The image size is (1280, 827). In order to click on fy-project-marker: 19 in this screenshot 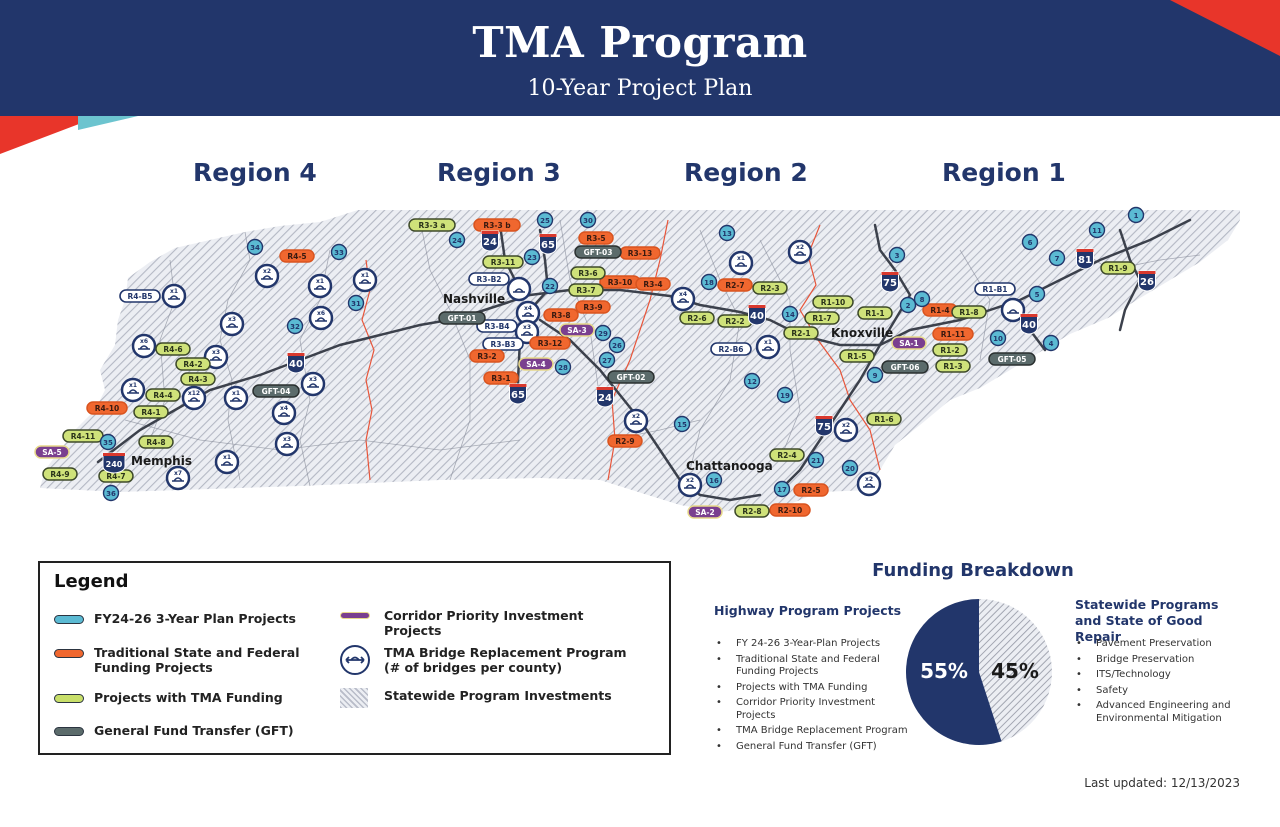, I will do `click(785, 395)`.